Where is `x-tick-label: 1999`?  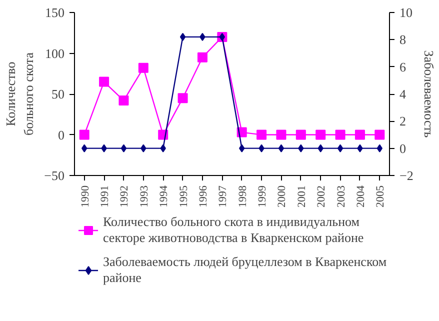
x-tick-label: 1999 is located at coordinates (262, 196).